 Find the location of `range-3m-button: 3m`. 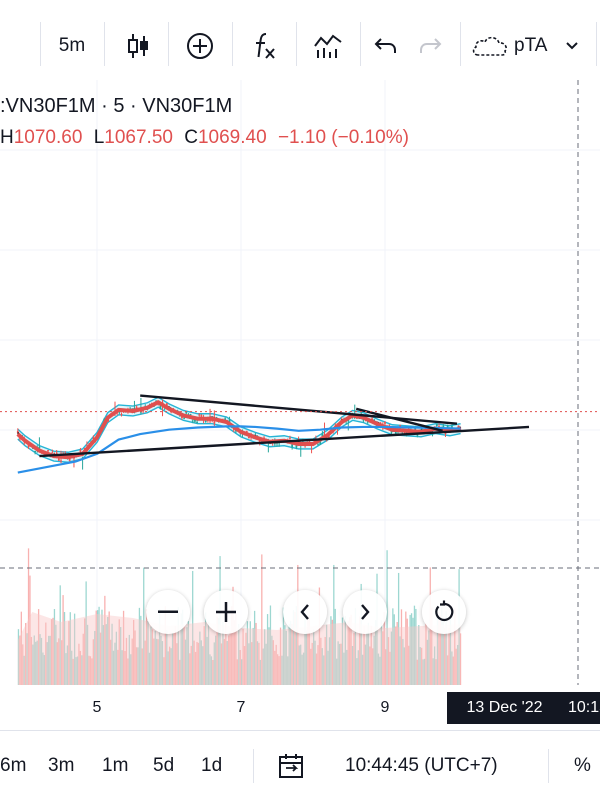

range-3m-button: 3m is located at coordinates (61, 765).